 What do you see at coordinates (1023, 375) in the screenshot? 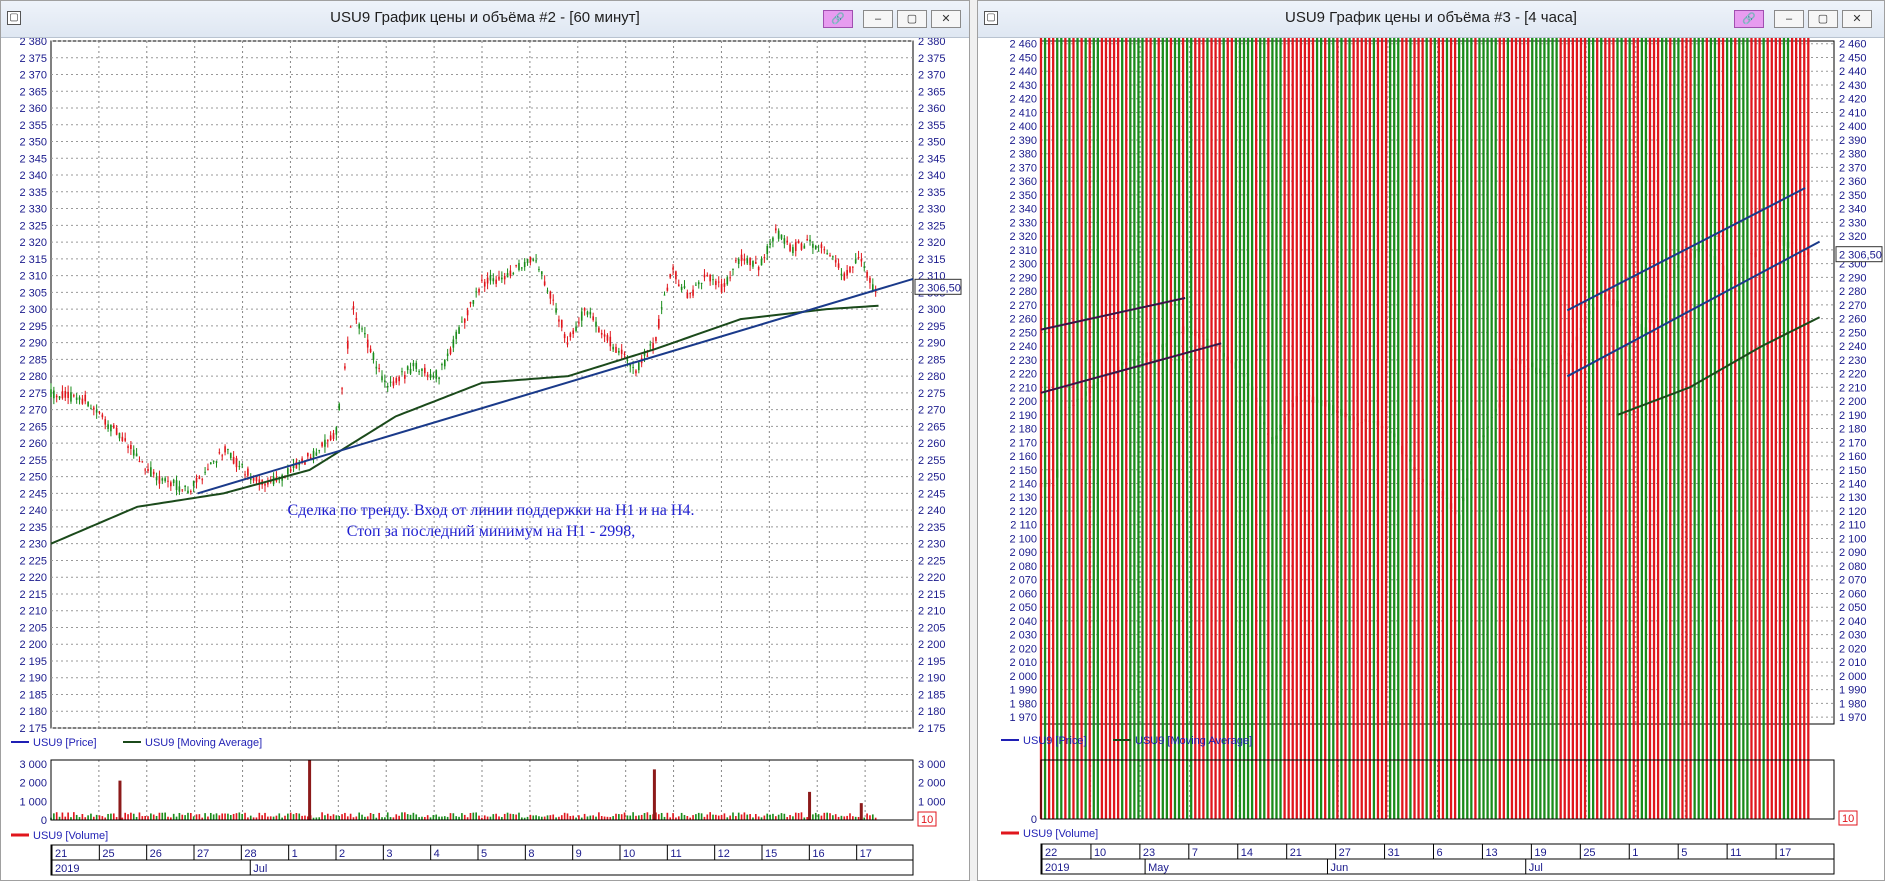
I see `y-tick-label-left: 2 220` at bounding box center [1023, 375].